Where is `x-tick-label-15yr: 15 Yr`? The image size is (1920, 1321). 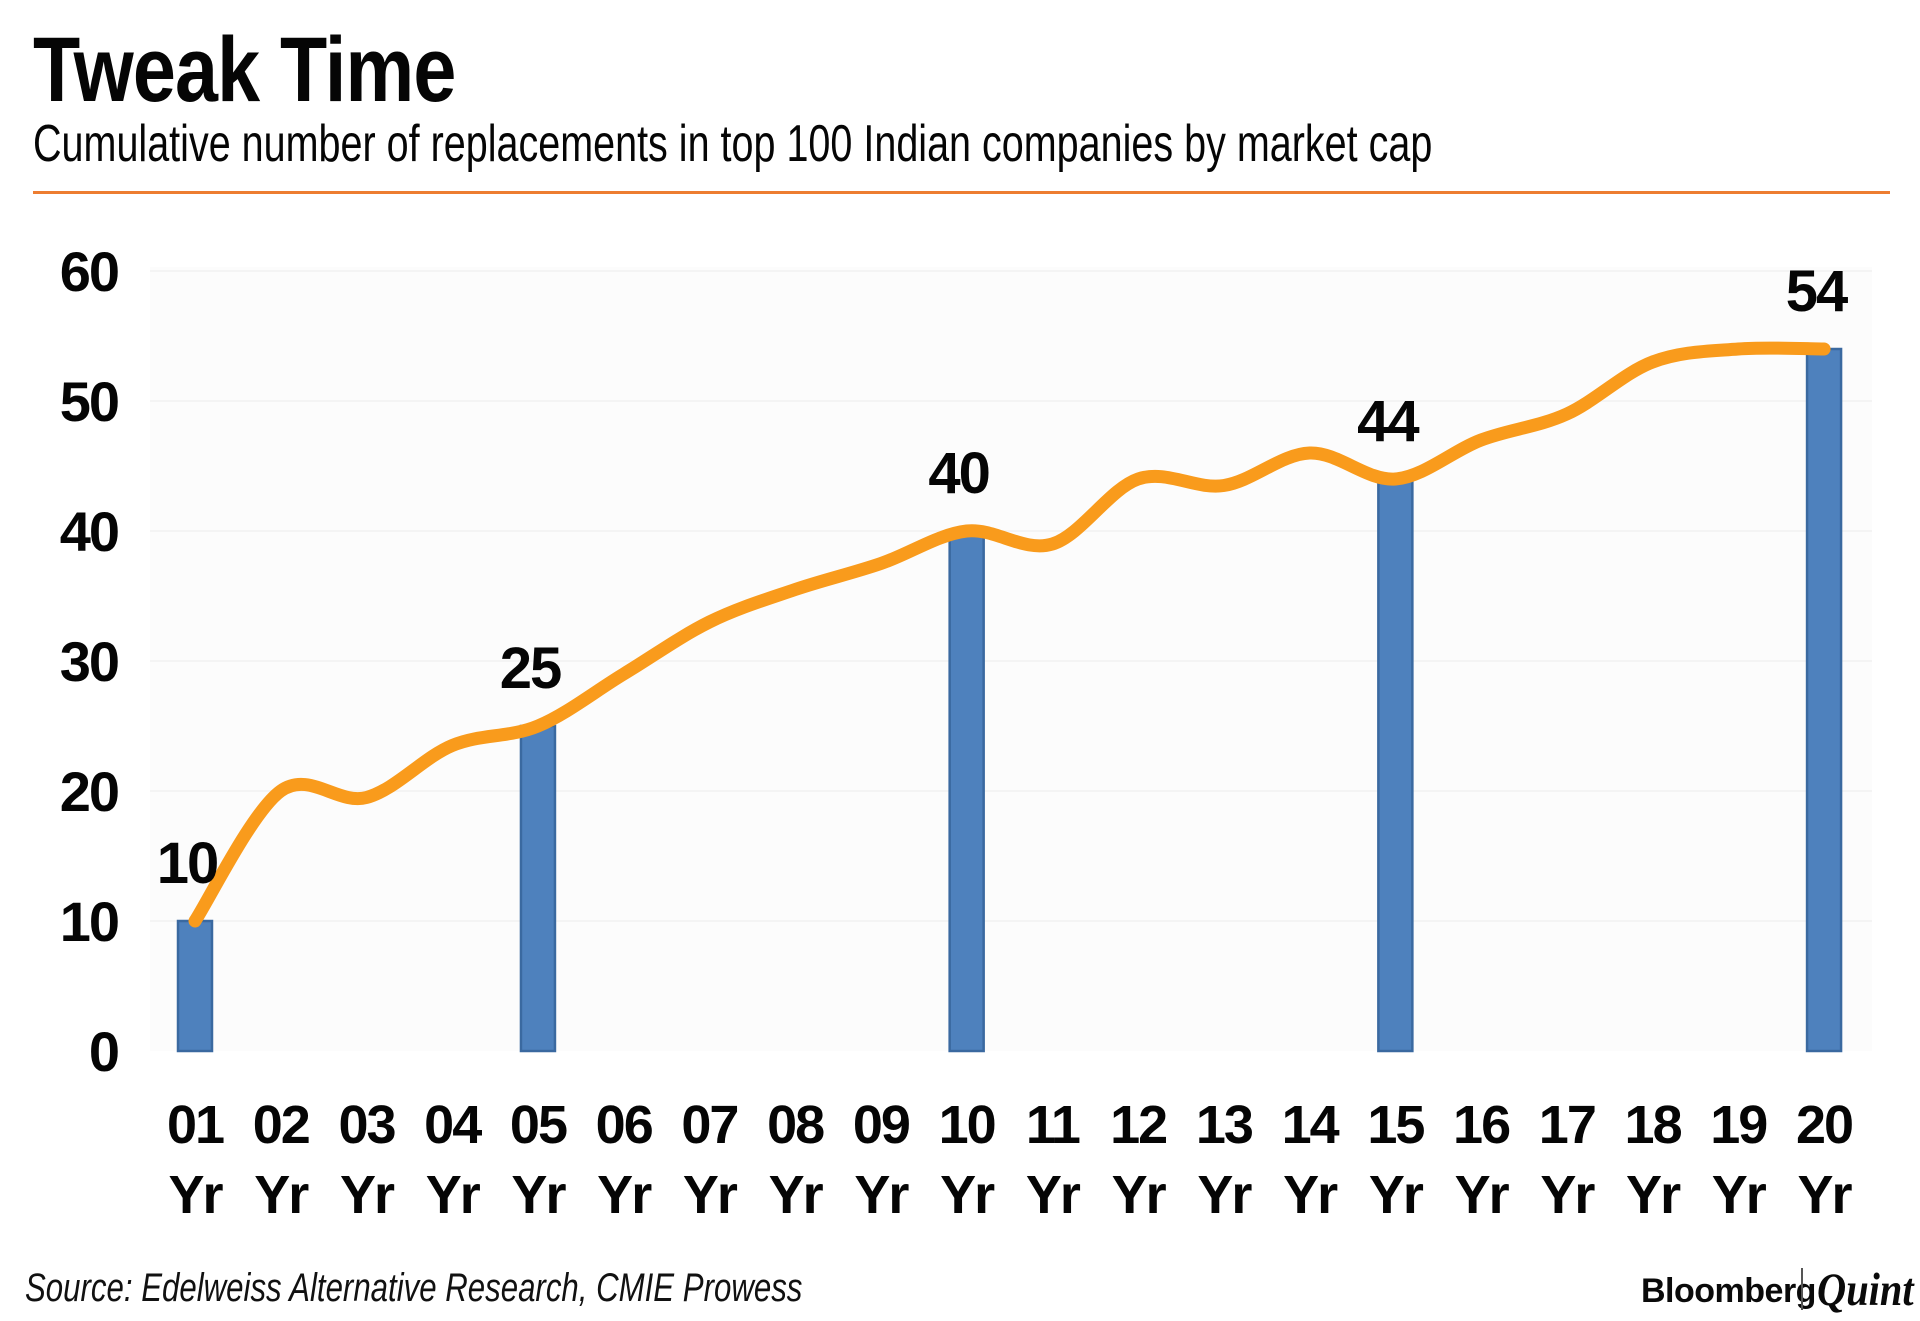 x-tick-label-15yr: 15 Yr is located at coordinates (1395, 1160).